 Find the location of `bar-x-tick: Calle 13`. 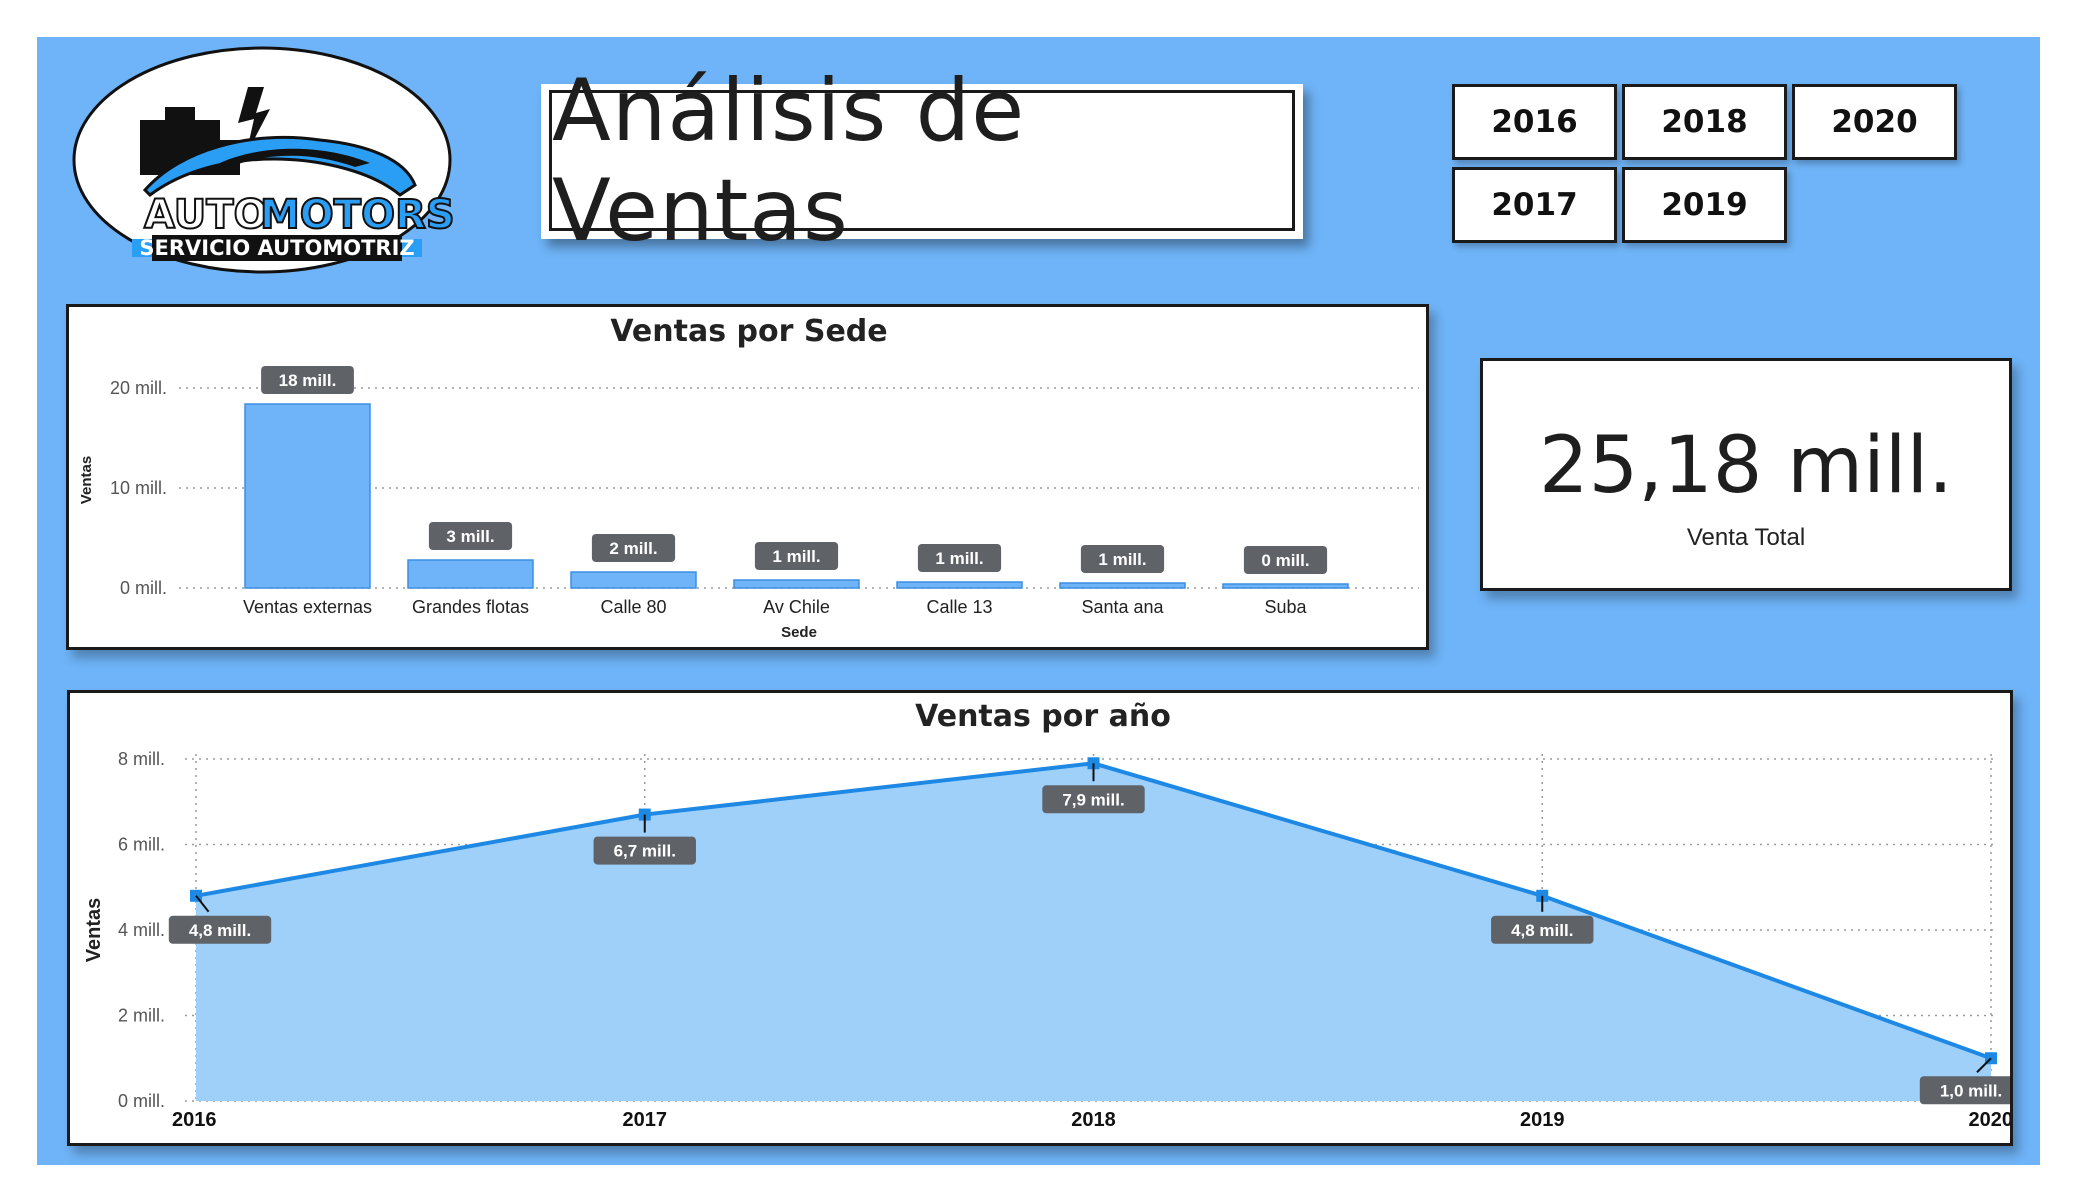

bar-x-tick: Calle 13 is located at coordinates (959, 607).